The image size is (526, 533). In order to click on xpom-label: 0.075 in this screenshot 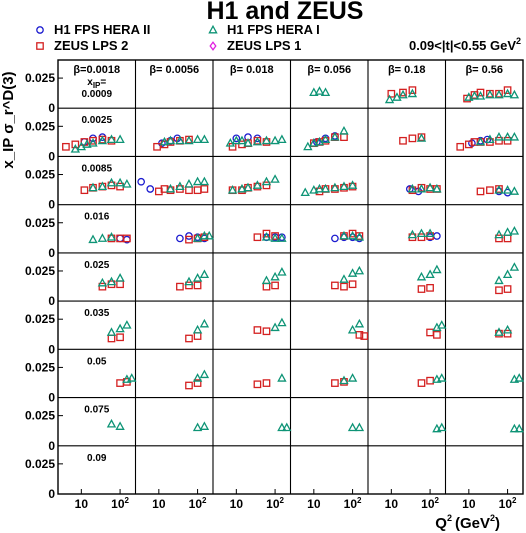, I will do `click(96, 410)`.